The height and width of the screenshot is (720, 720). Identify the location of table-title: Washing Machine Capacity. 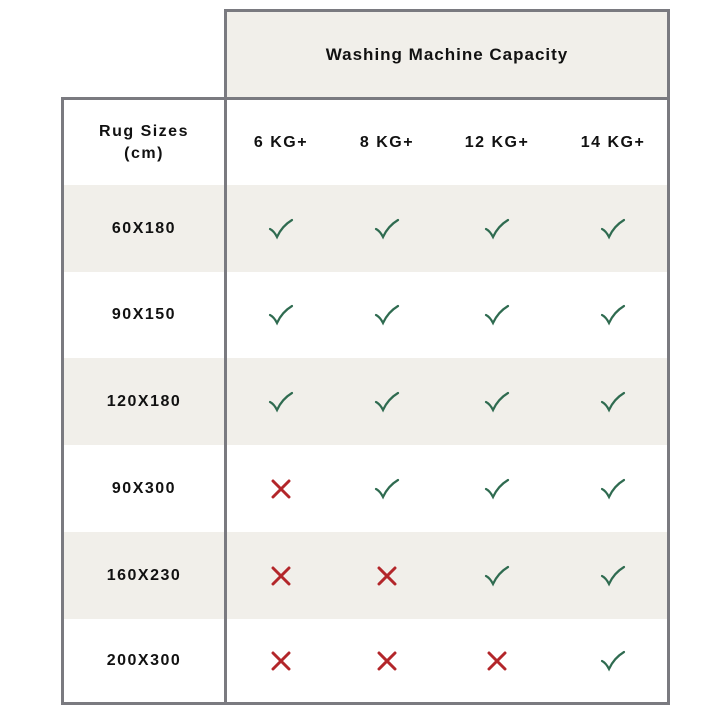
(447, 54).